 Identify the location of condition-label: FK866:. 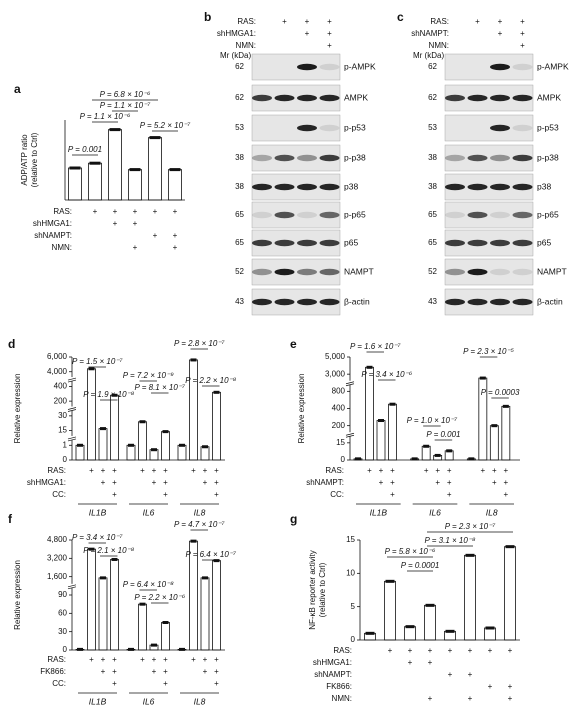
(339, 686).